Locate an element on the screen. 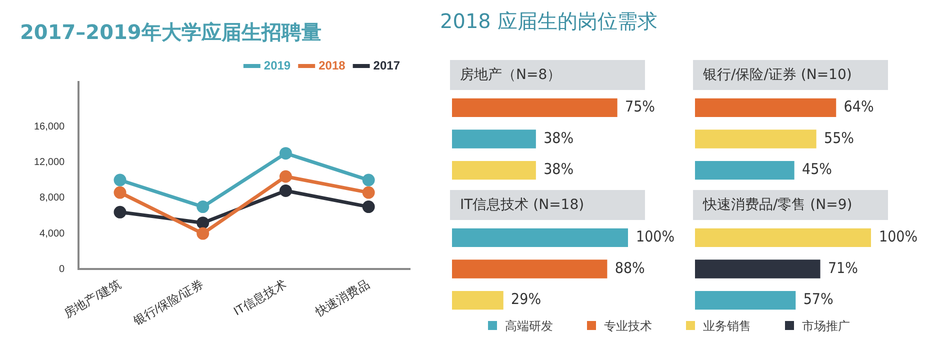 The height and width of the screenshot is (357, 930). x-tick-label: 快速消费品 is located at coordinates (342, 298).